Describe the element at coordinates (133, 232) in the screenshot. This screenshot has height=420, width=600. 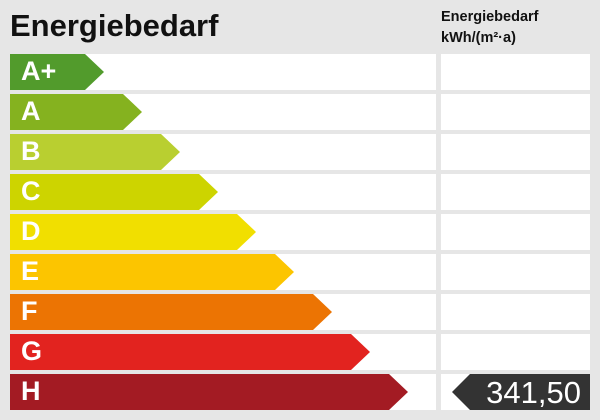
I see `class-bar-D: D` at that location.